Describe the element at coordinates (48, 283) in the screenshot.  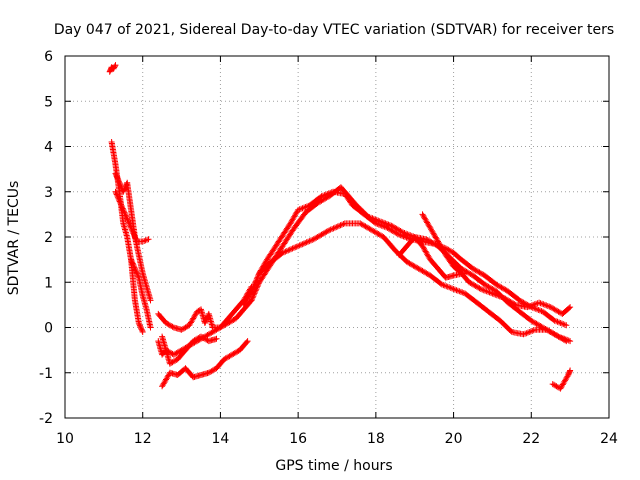
I see `y-tick-label: 1` at that location.